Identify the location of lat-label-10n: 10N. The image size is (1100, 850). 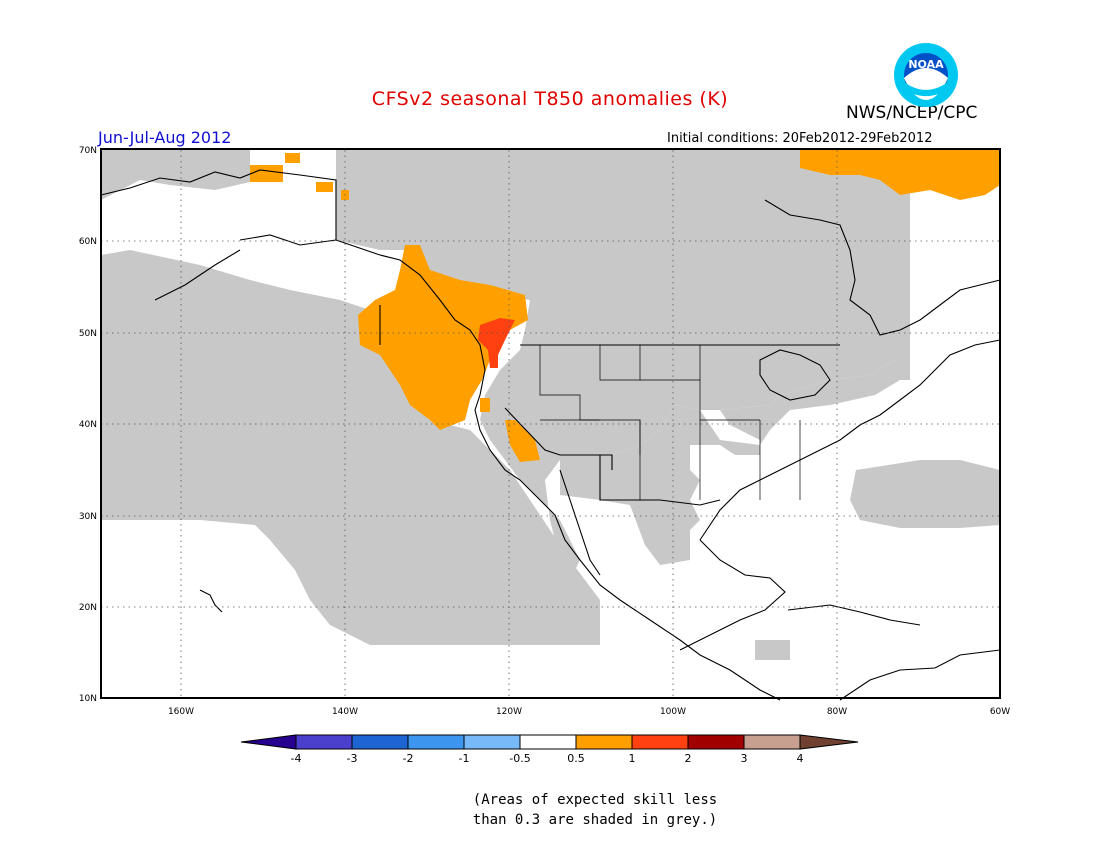
(88, 699).